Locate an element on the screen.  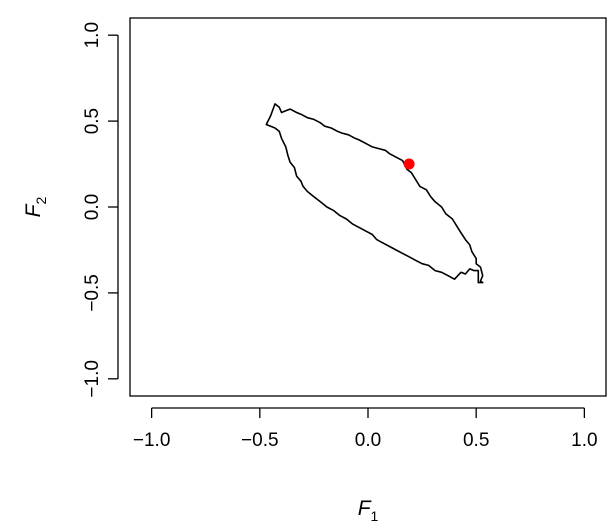
red-point is located at coordinates (409, 164).